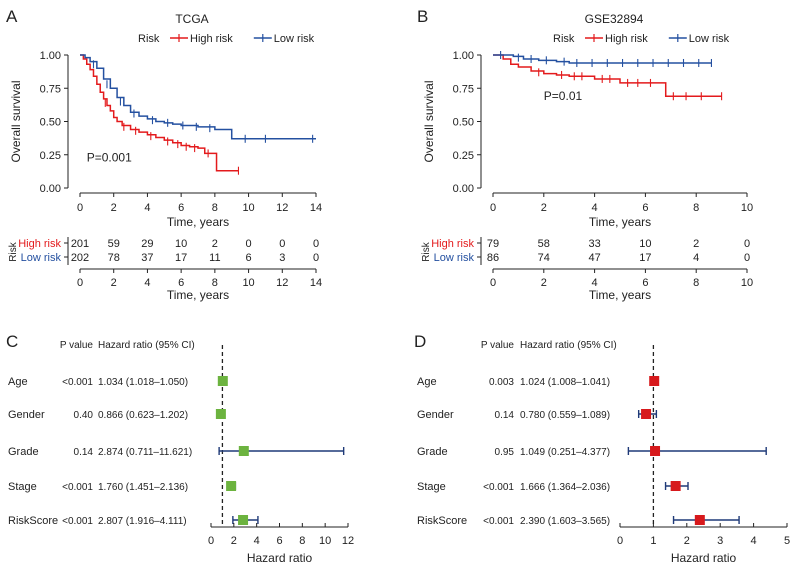 This screenshot has height=568, width=790. What do you see at coordinates (280, 558) in the screenshot?
I see `x-axis-label: Hazard ratio` at bounding box center [280, 558].